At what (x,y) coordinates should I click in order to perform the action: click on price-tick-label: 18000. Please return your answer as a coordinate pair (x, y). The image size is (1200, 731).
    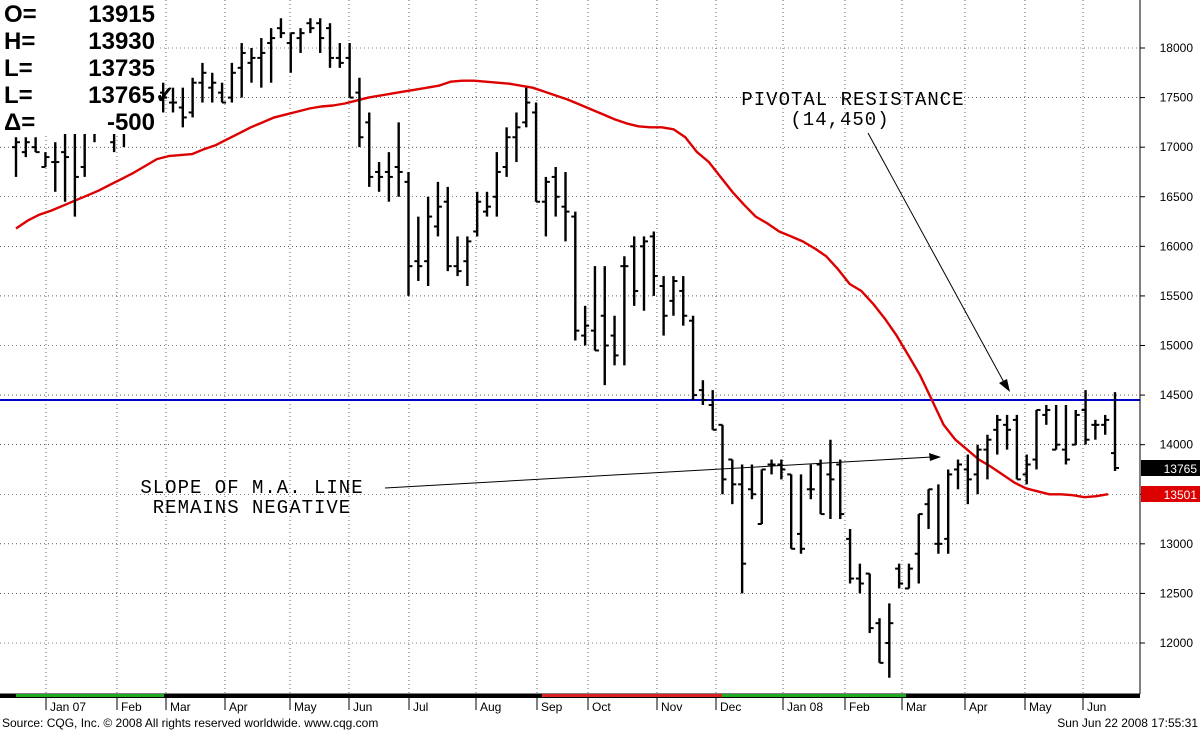
    Looking at the image, I should click on (1177, 48).